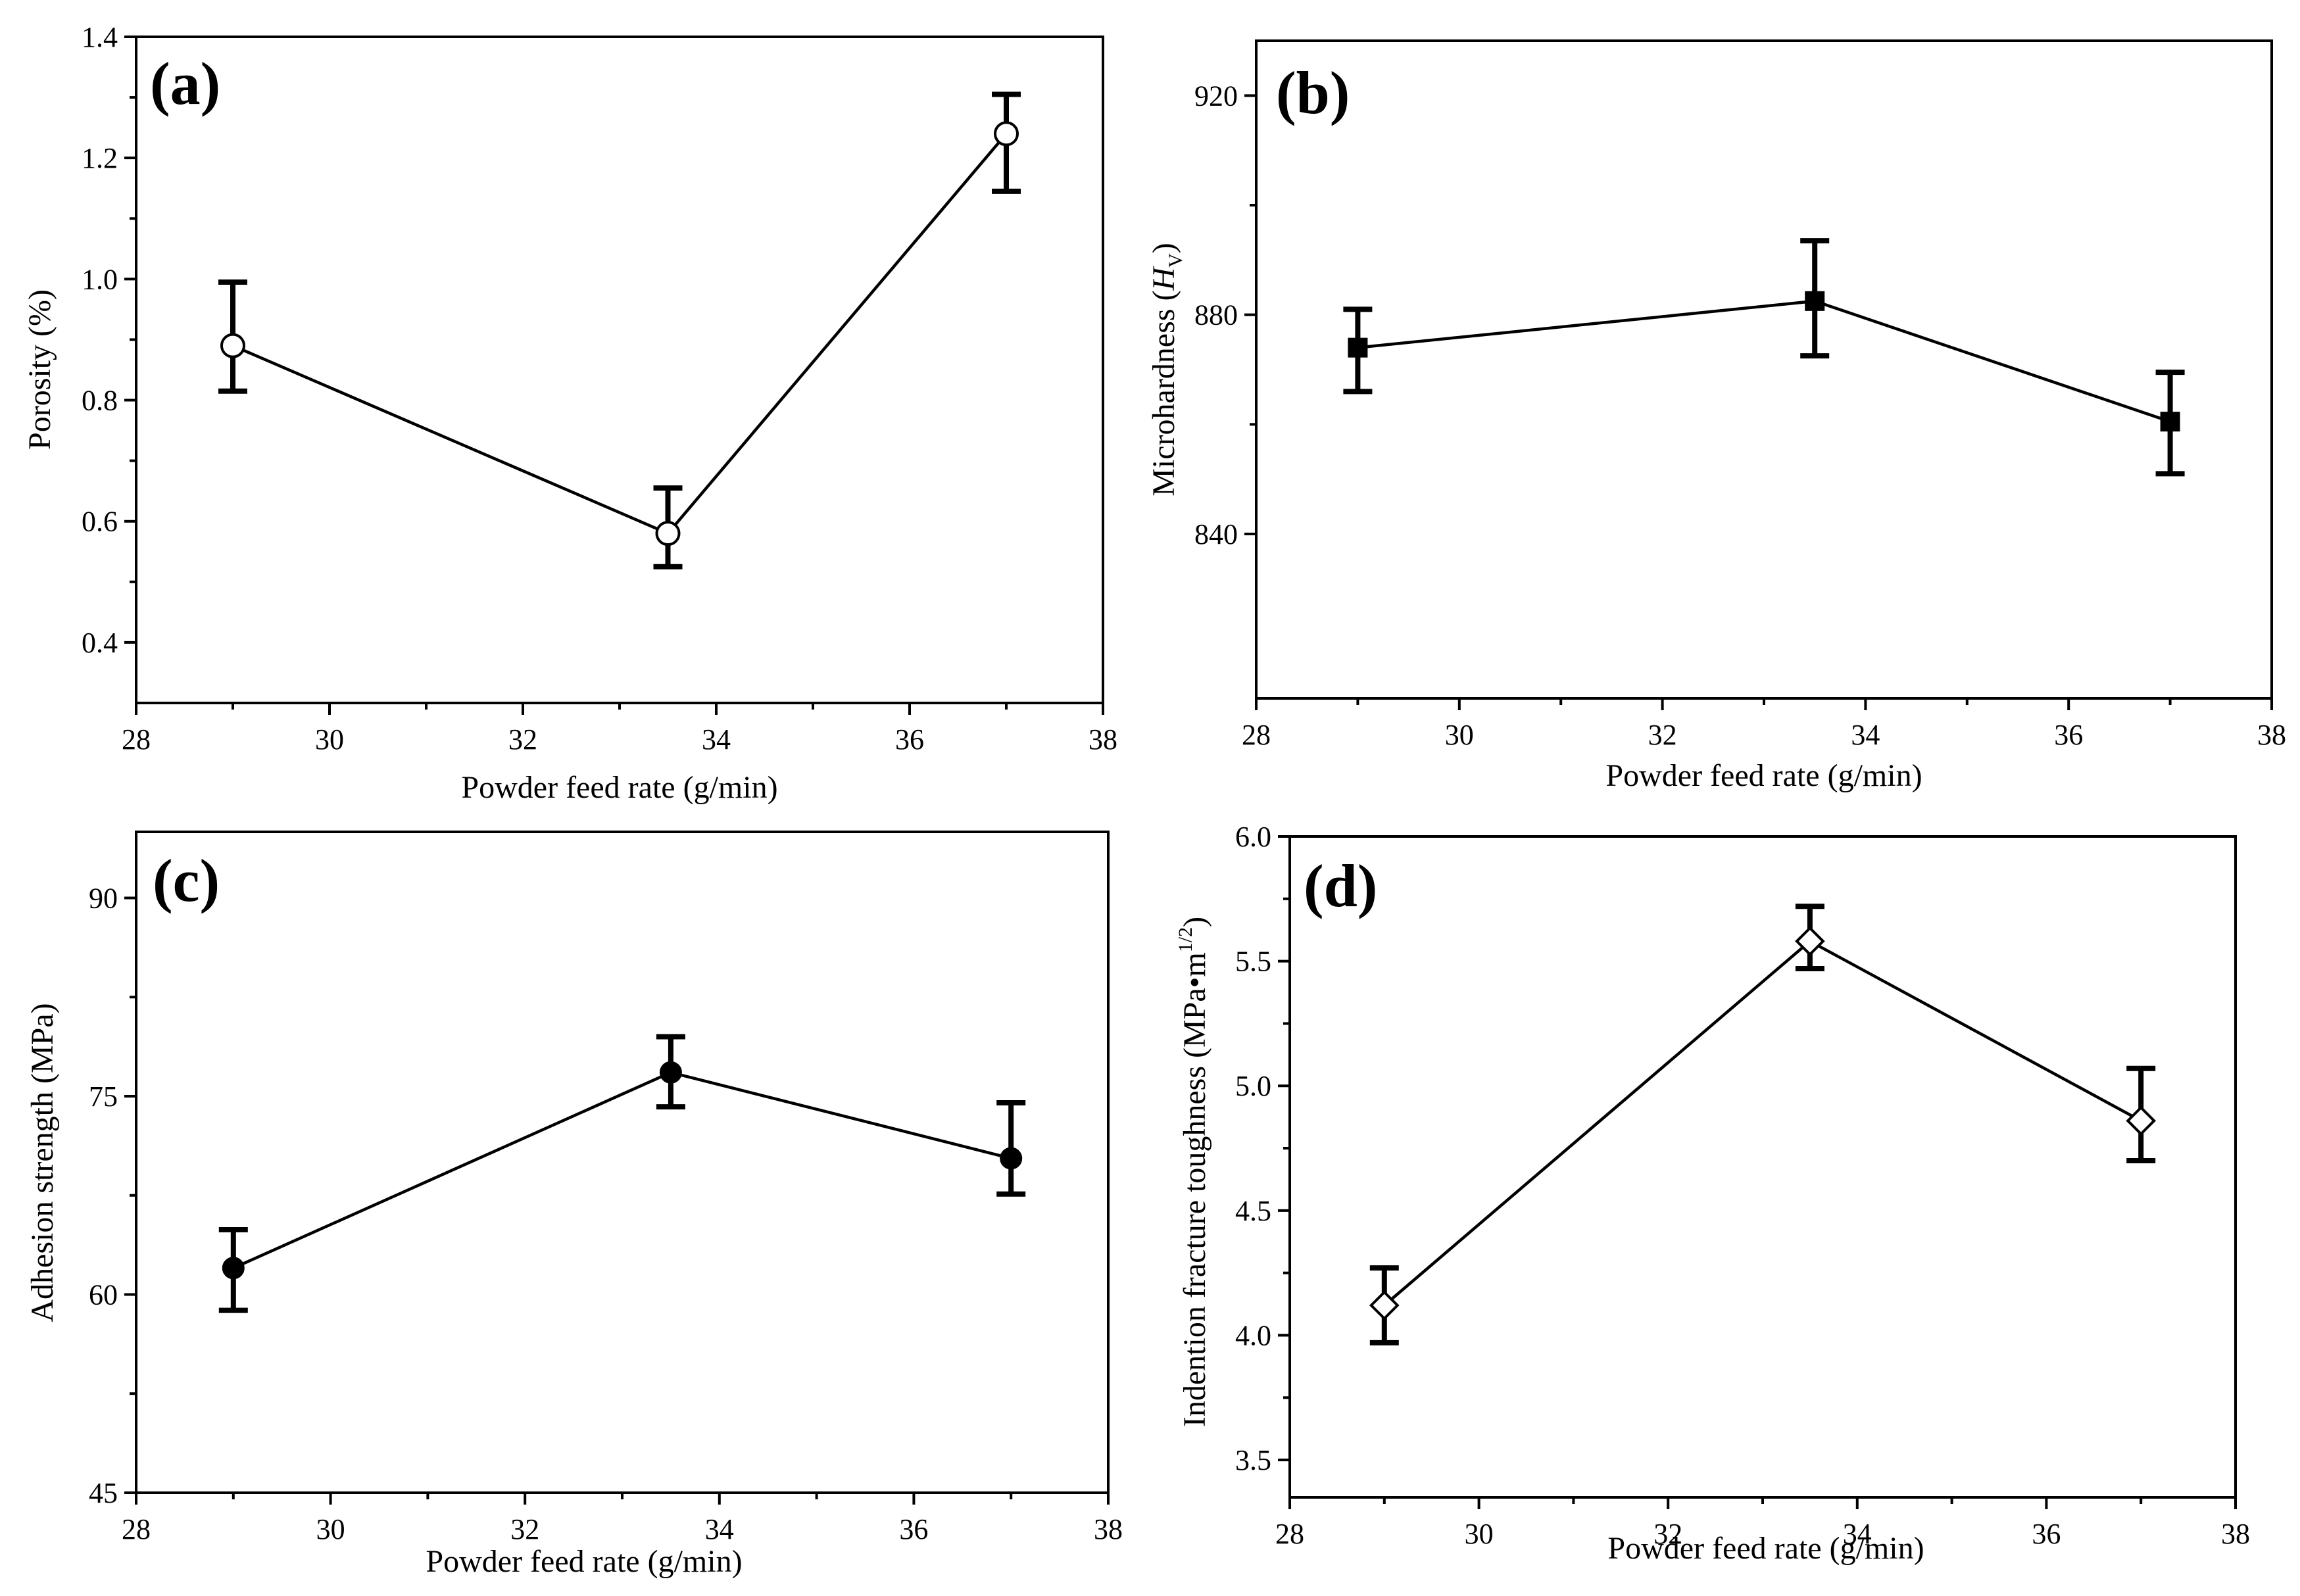  Describe the element at coordinates (1340, 885) in the screenshot. I see `panel-d-label: (d)` at that location.